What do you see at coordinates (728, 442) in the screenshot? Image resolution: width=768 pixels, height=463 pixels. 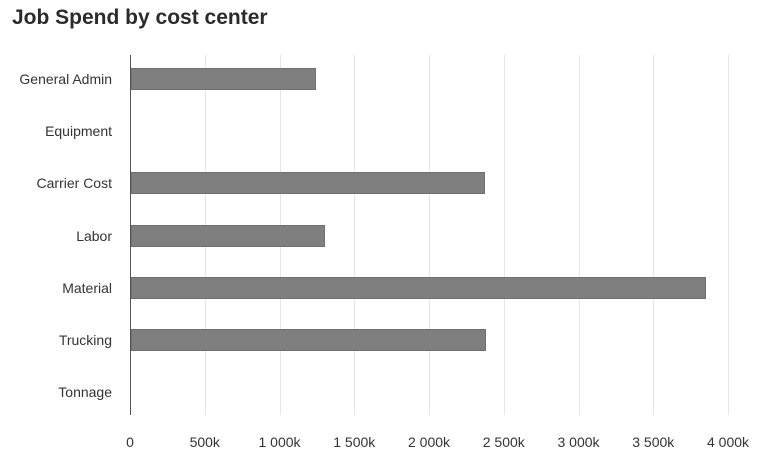 I see `x-tick-label: 4 000k` at bounding box center [728, 442].